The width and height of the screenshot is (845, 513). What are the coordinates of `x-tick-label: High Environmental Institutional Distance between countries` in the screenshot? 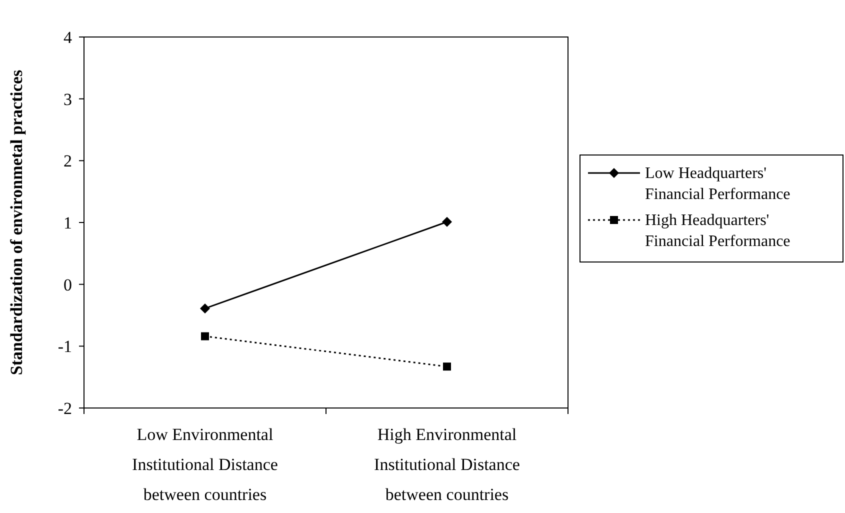 It's located at (447, 464).